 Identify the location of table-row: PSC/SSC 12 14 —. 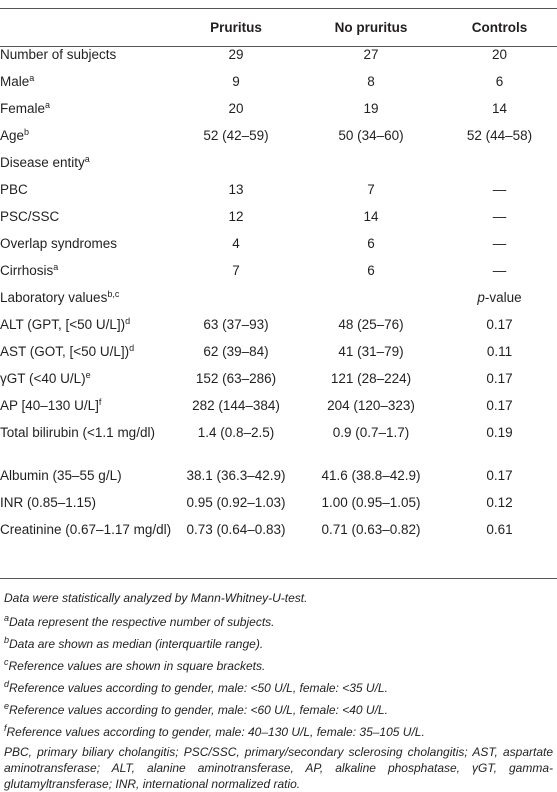
(278, 221).